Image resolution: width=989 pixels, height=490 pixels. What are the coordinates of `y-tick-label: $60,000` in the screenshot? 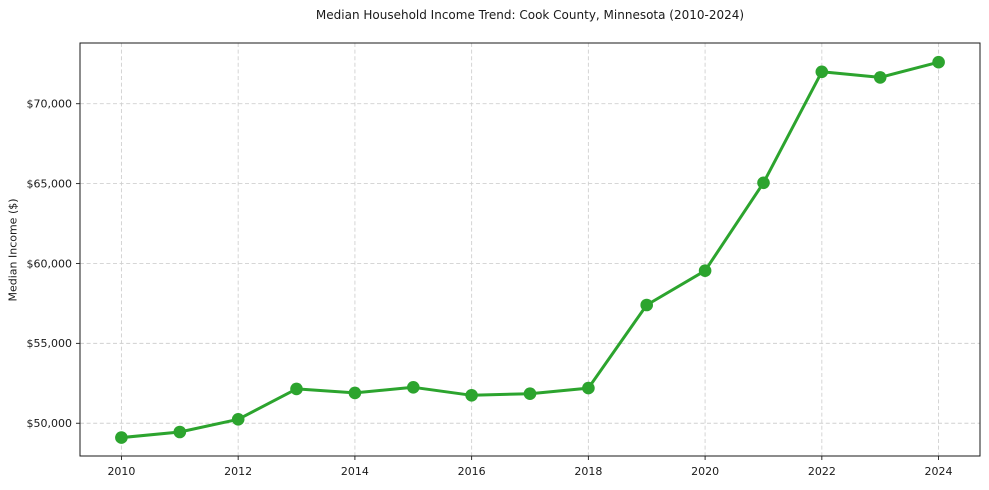 It's located at (50, 263).